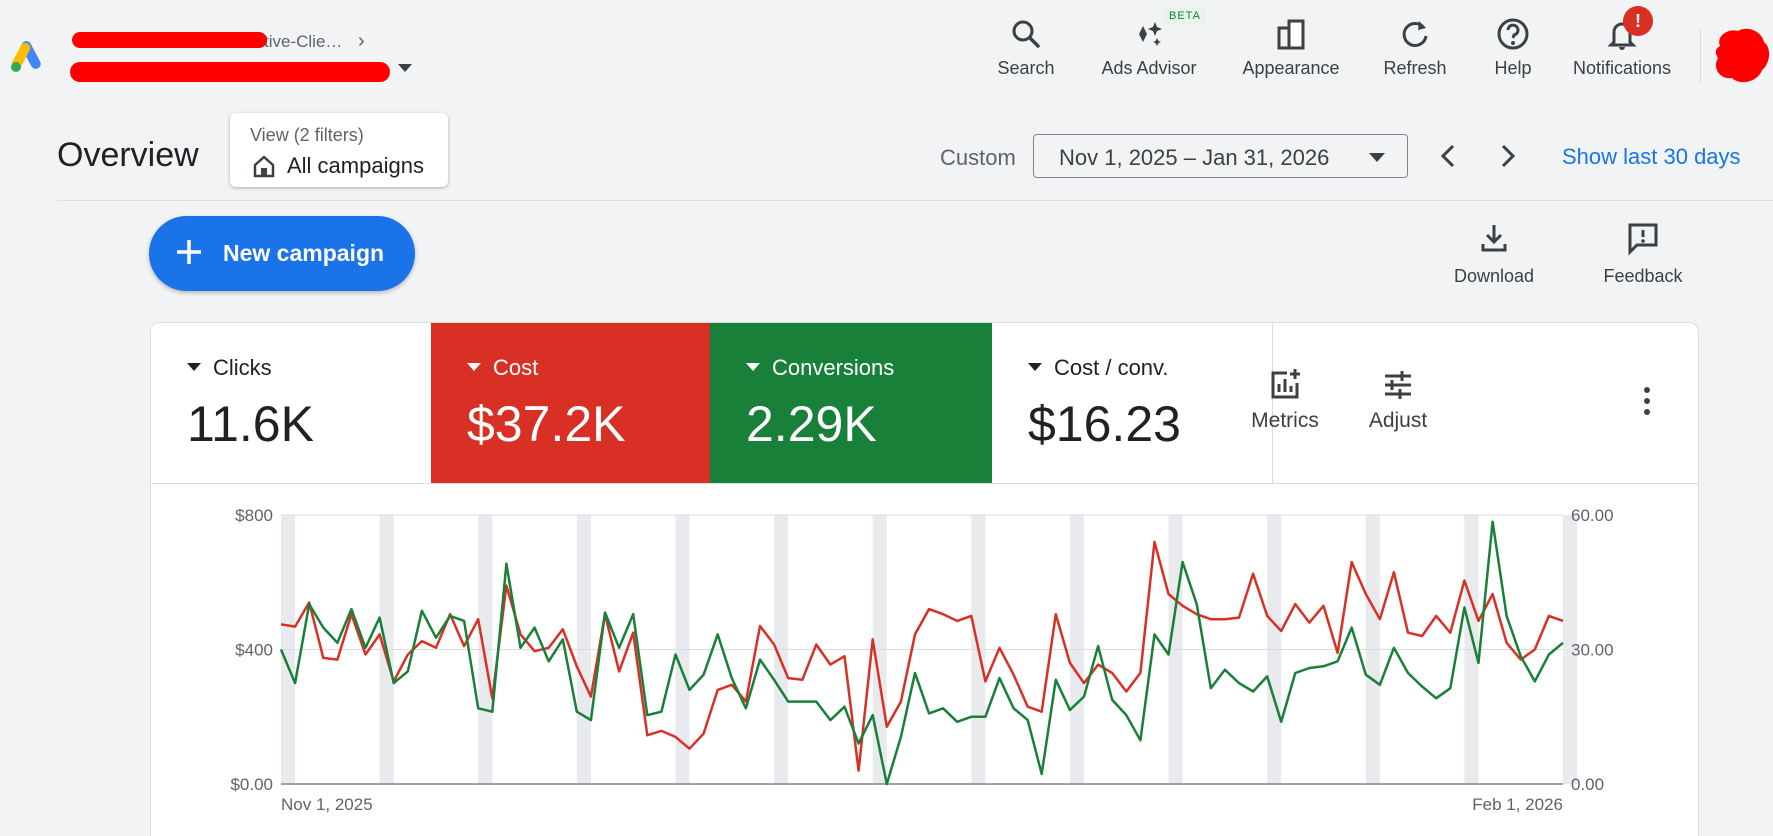 This screenshot has width=1773, height=836. I want to click on chevron-right-icon: ›, so click(361, 41).